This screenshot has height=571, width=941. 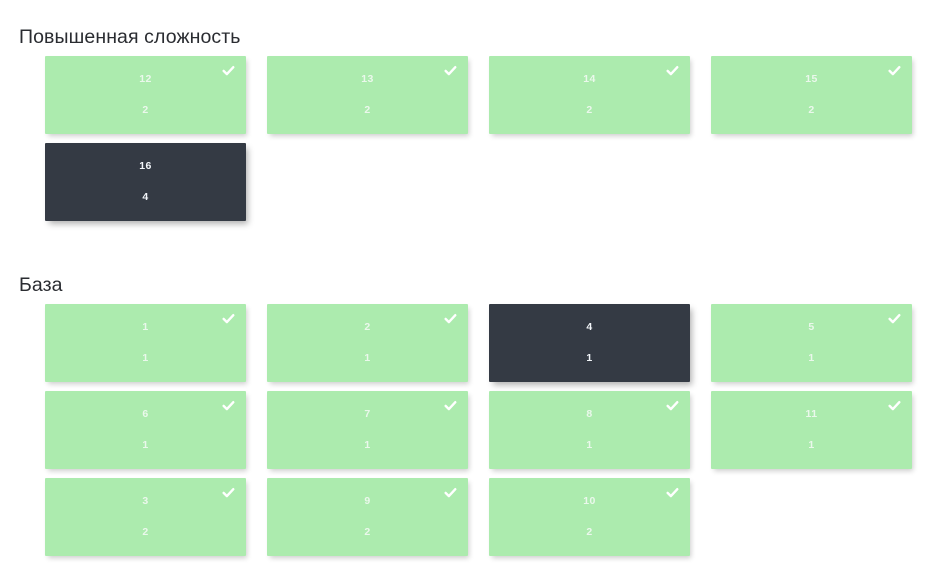 What do you see at coordinates (493, 430) in the screenshot?
I see `card-row: 6 1 7 1 8 1 11 1` at bounding box center [493, 430].